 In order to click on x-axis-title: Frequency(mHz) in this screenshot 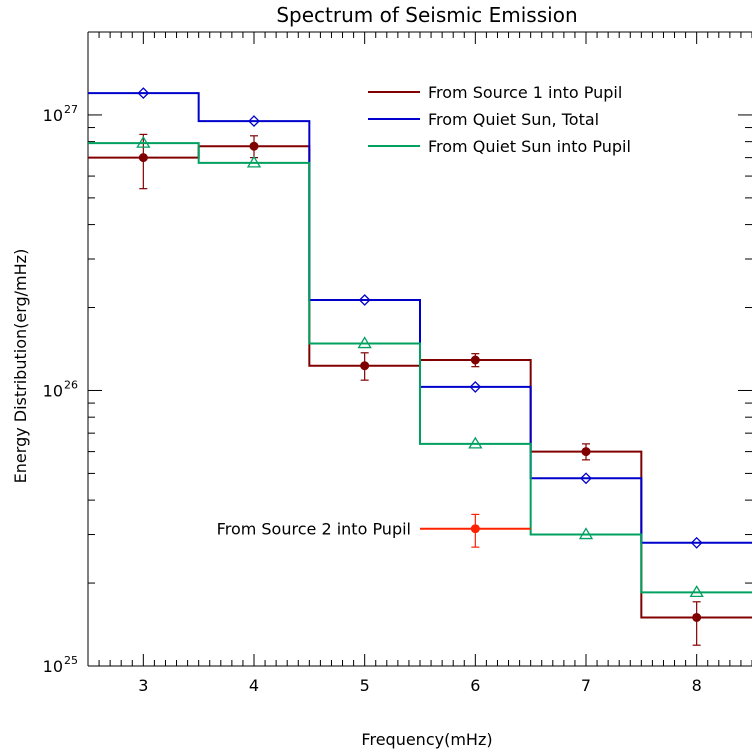, I will do `click(426, 739)`.